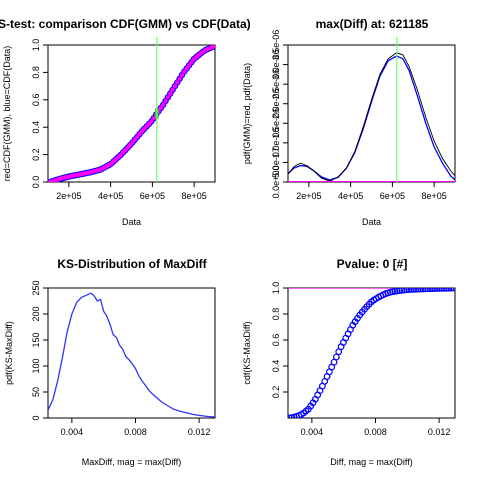 This screenshot has height=480, width=480. I want to click on chart-title: max(Diff) at: 621185, so click(372, 24).